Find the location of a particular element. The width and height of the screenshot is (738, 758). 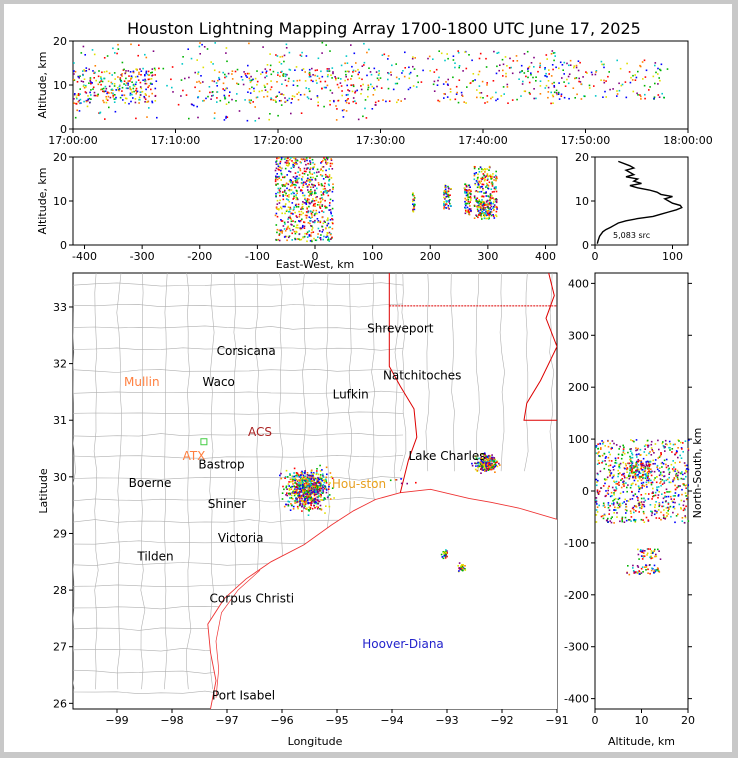

ns-y-tick-label: 0 is located at coordinates (585, 491).